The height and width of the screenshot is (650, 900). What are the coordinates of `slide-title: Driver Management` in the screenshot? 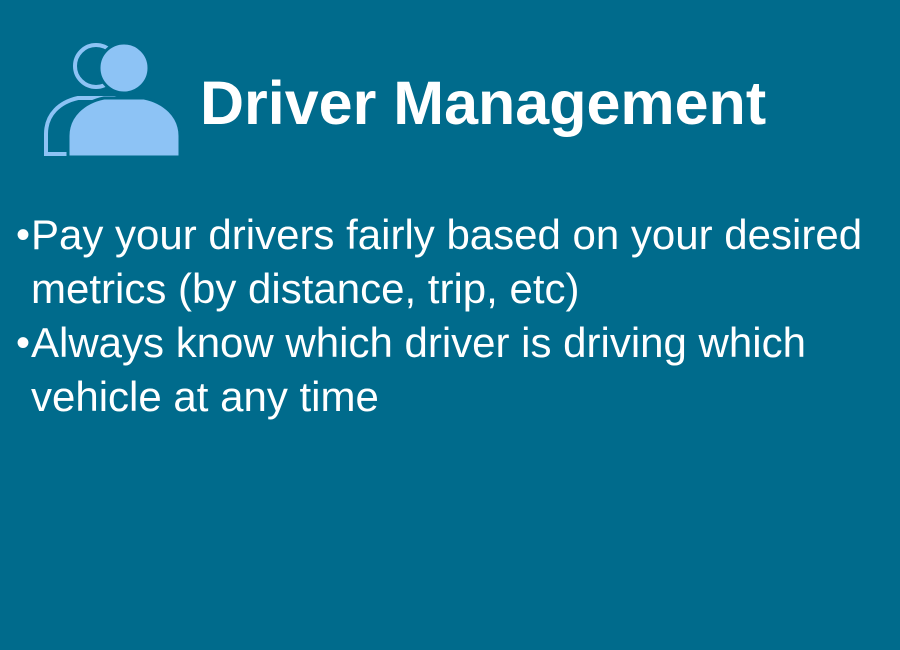 It's located at (483, 103).